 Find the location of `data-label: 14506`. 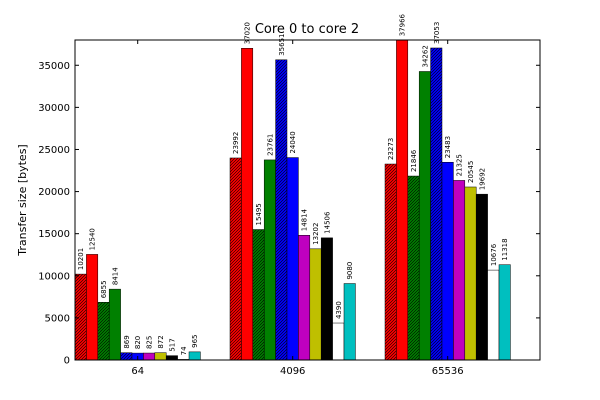

data-label: 14506 is located at coordinates (327, 222).